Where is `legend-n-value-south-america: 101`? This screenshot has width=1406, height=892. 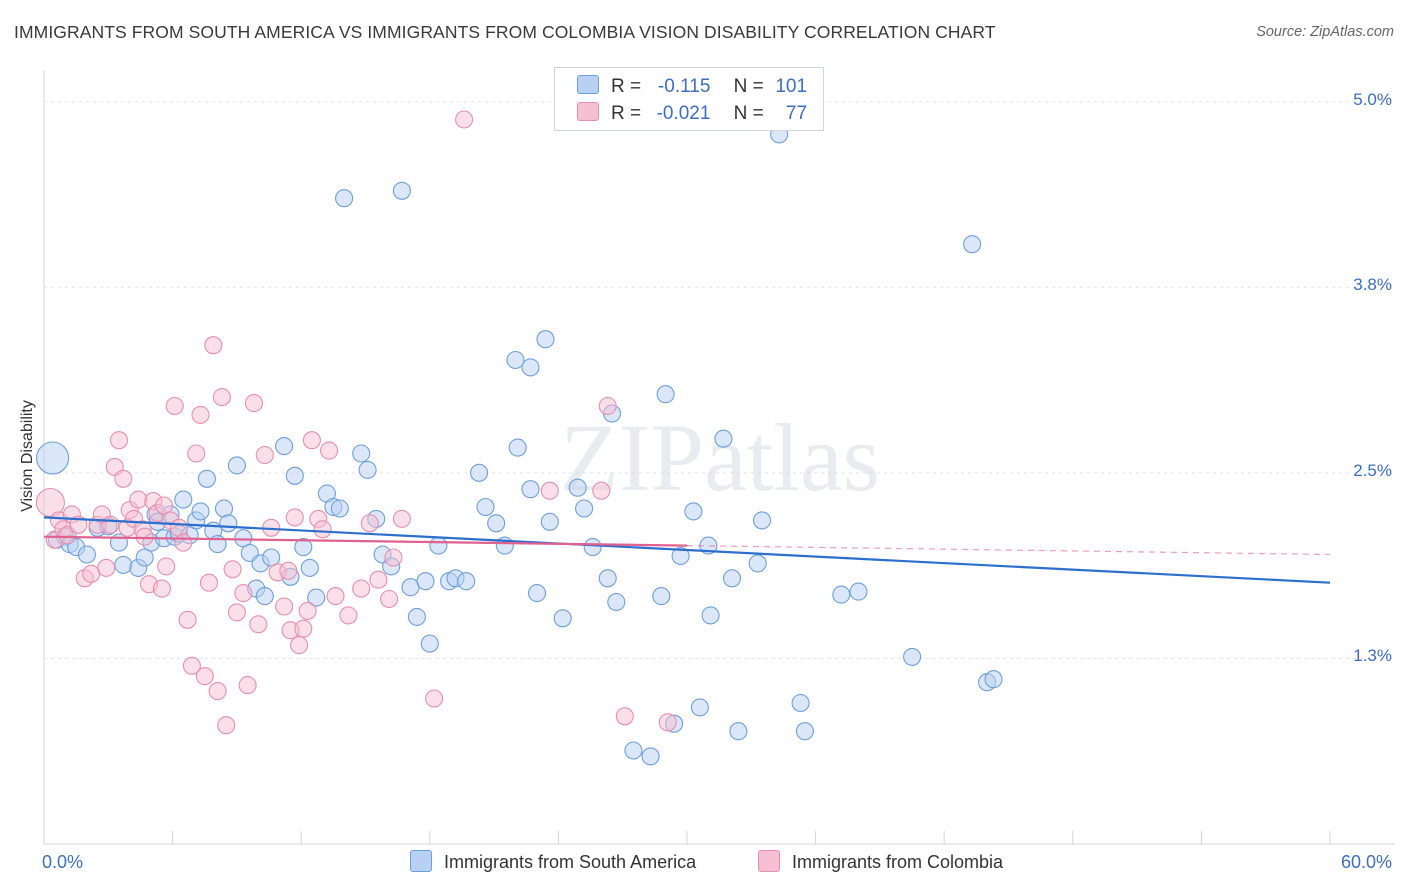 legend-n-value-south-america: 101 is located at coordinates (791, 86).